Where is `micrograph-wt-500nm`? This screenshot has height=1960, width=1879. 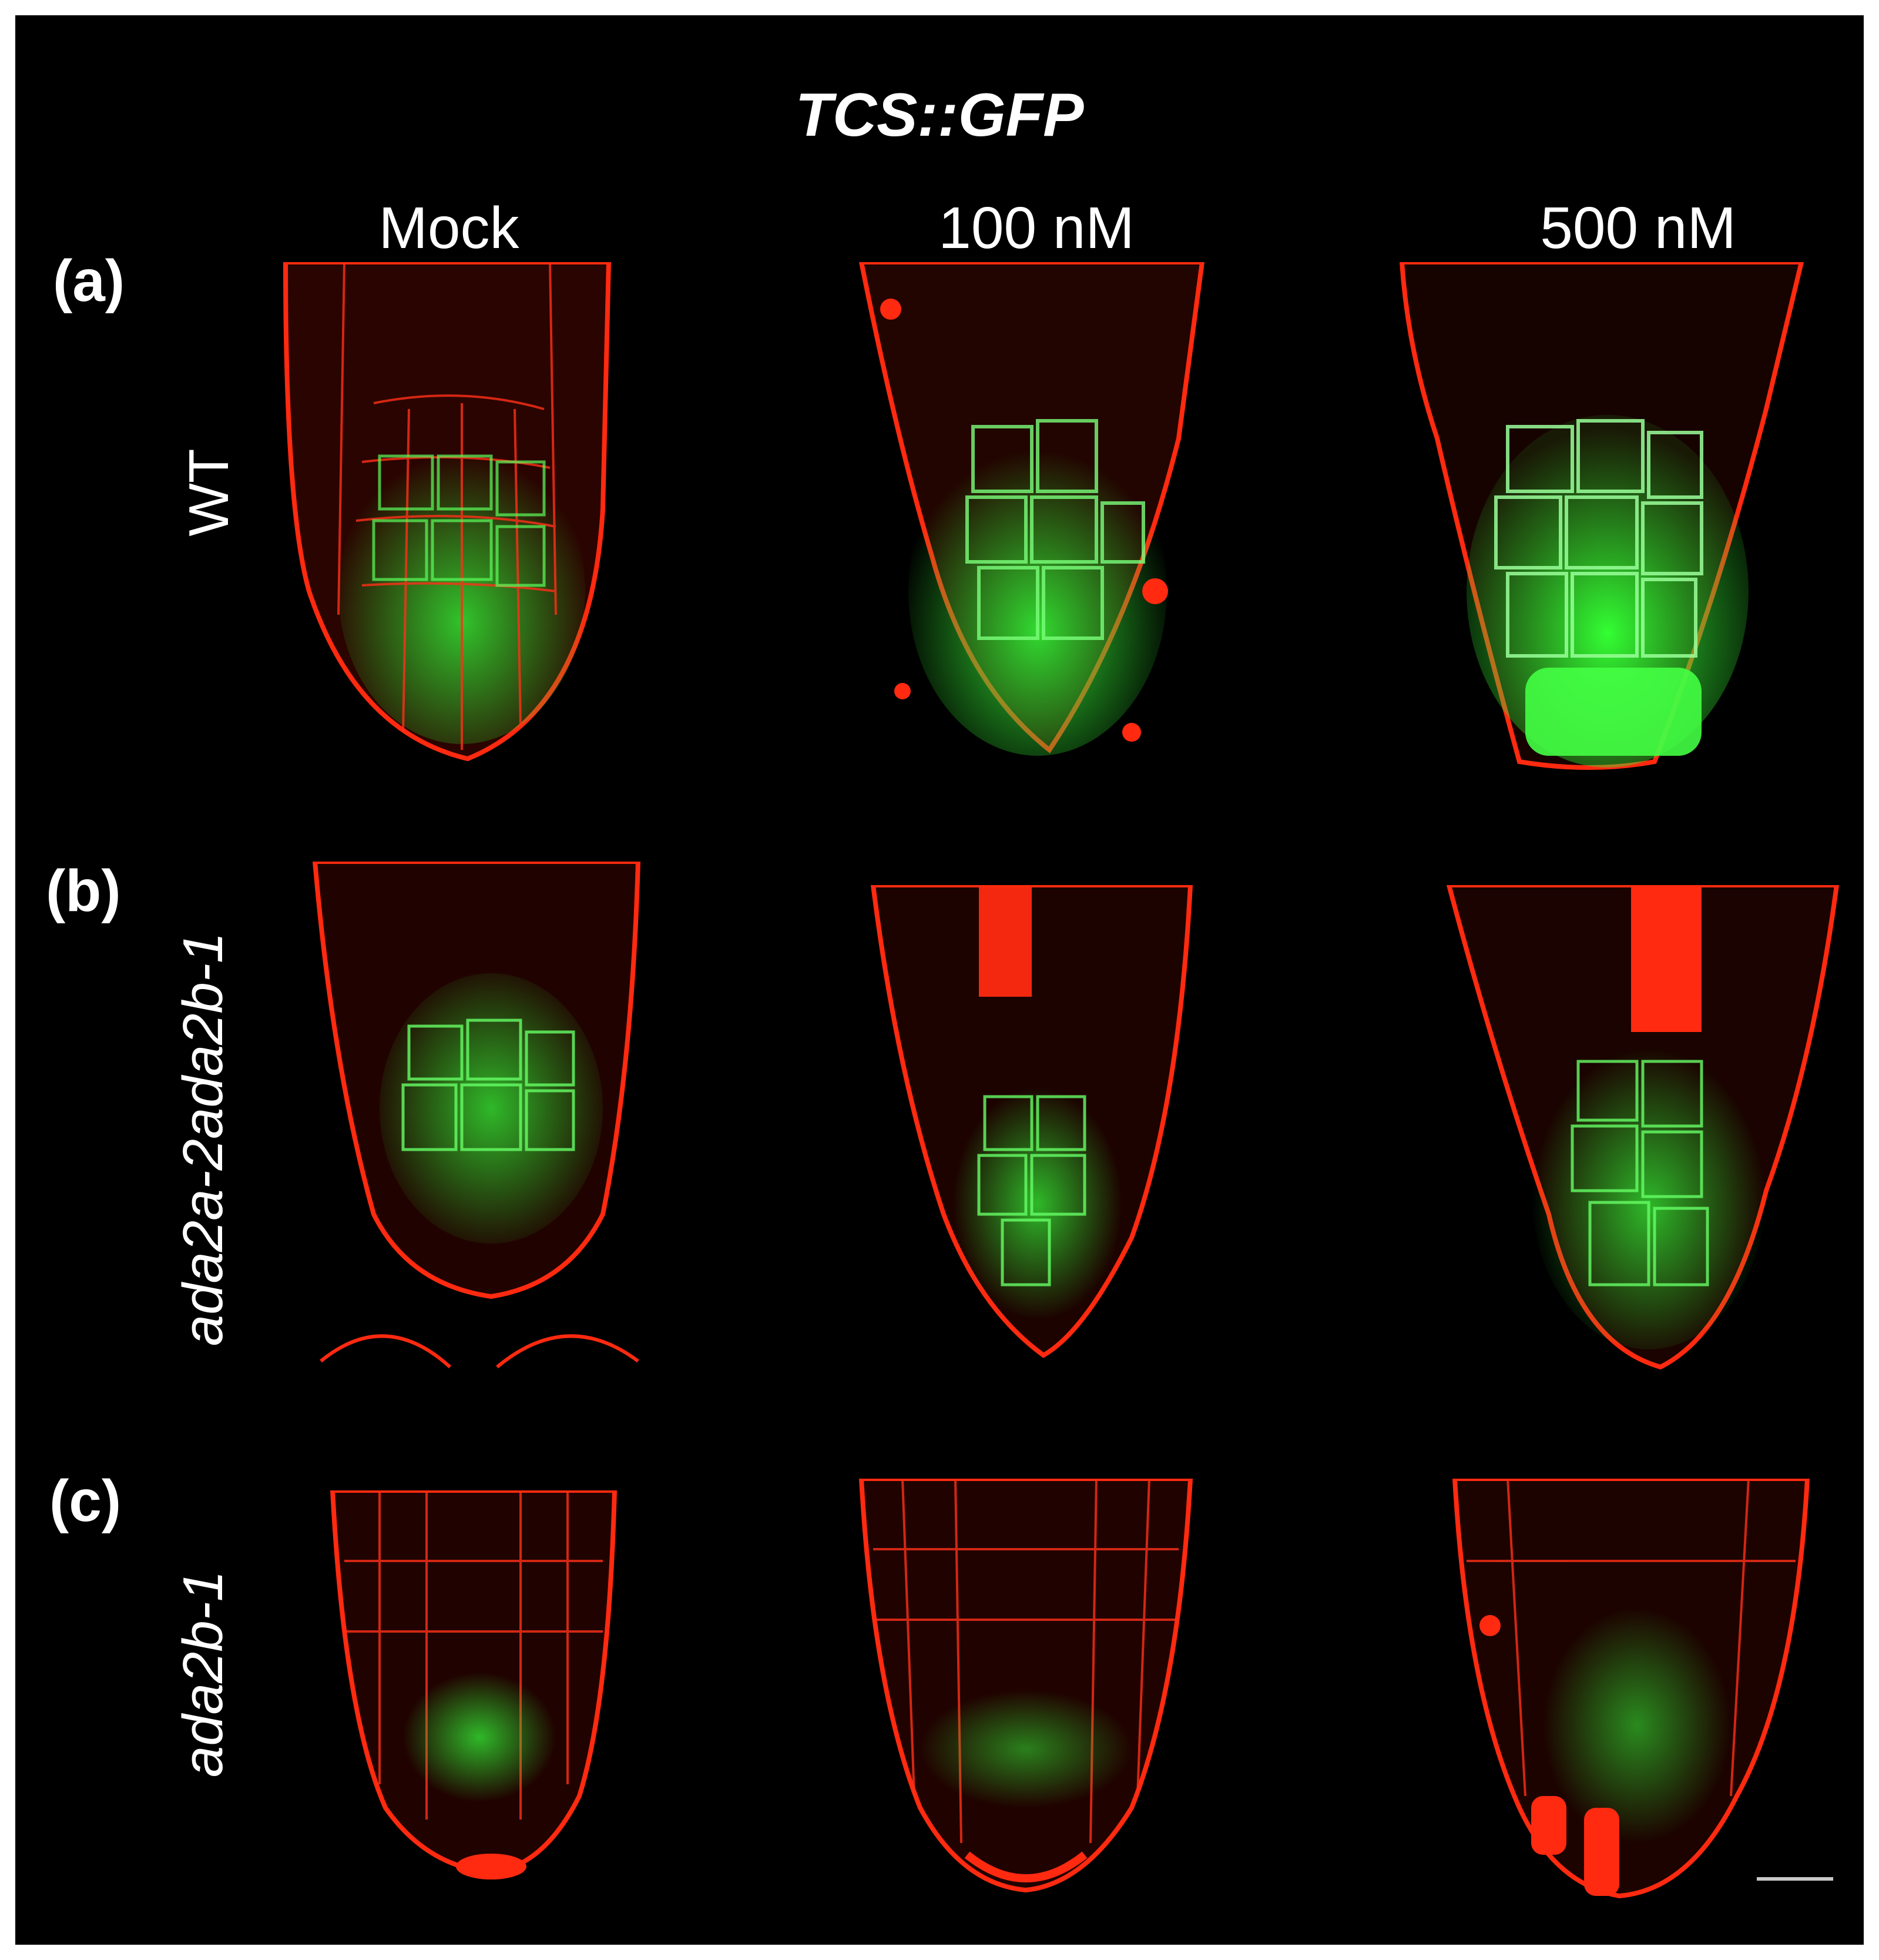
micrograph-wt-500nm is located at coordinates (1602, 520).